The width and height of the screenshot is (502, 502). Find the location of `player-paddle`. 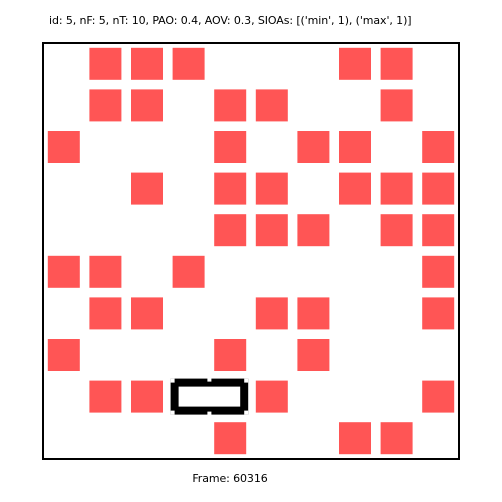

player-paddle is located at coordinates (209, 396).